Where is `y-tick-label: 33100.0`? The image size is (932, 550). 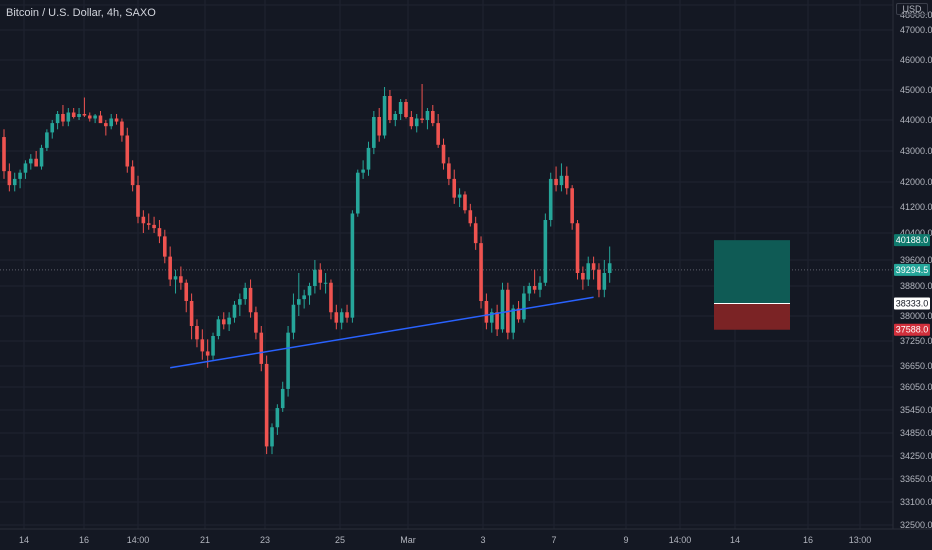 y-tick-label: 33100.0 is located at coordinates (916, 502).